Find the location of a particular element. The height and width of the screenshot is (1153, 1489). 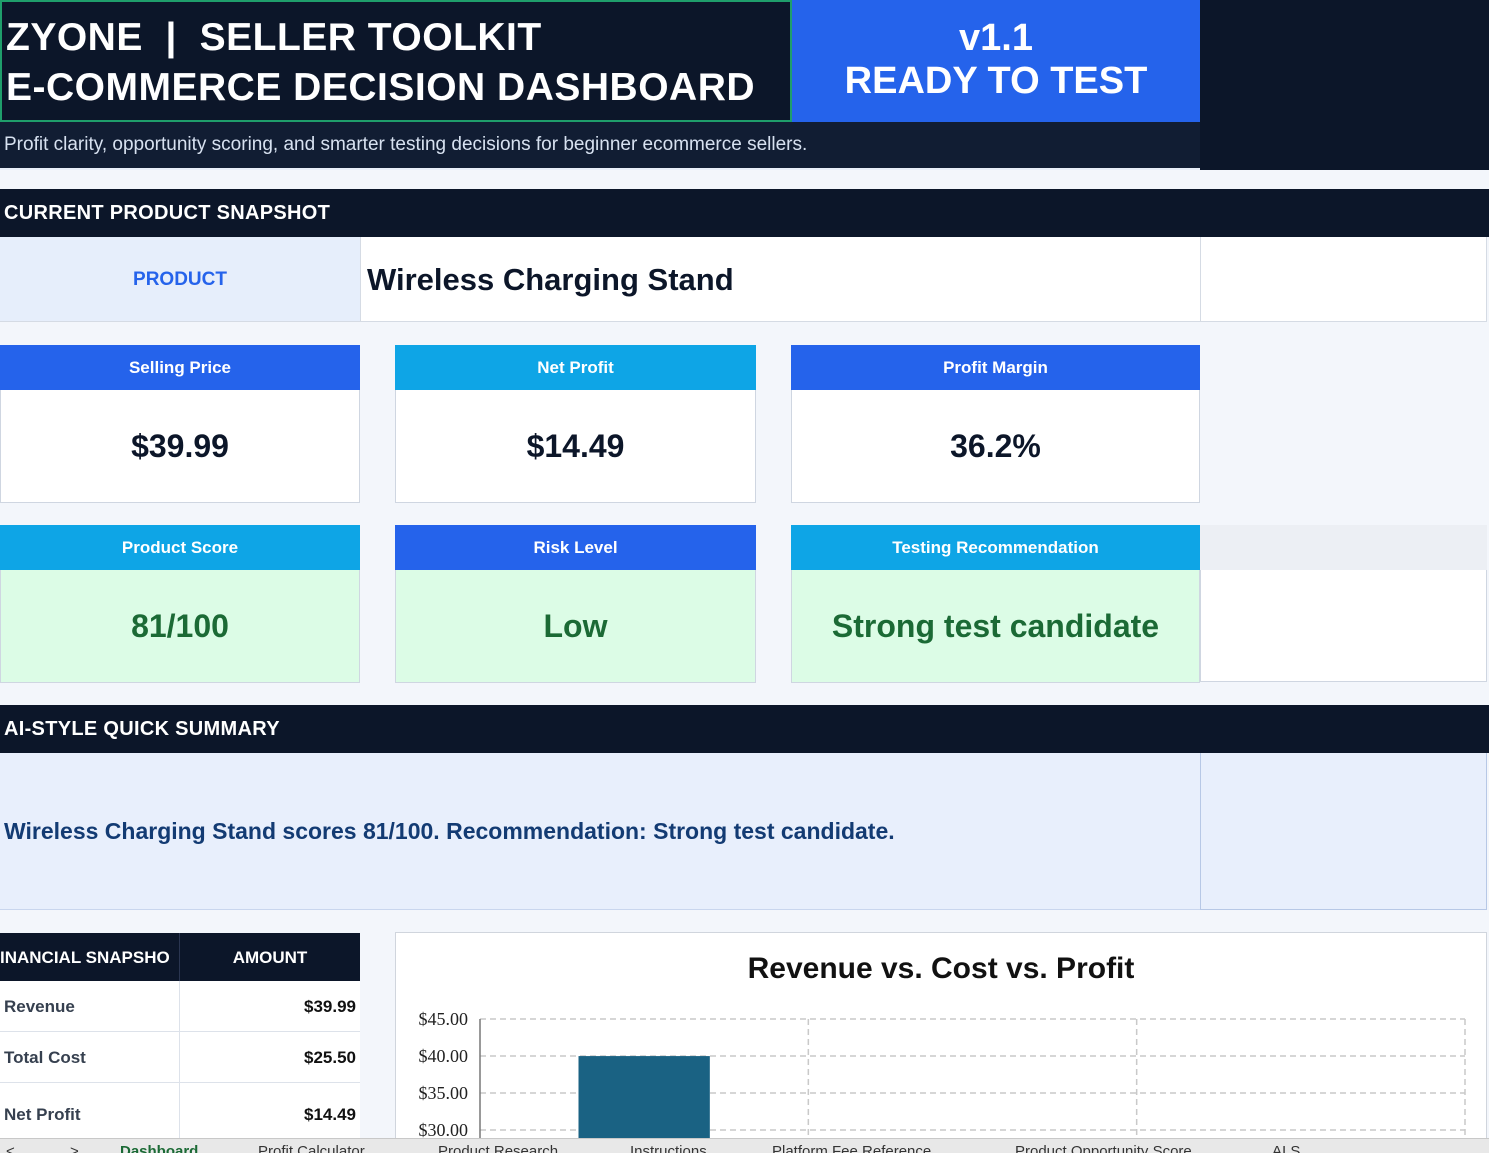

sheet-tab-product-opportunity-score: Product Opportunity Score is located at coordinates (1103, 1148).